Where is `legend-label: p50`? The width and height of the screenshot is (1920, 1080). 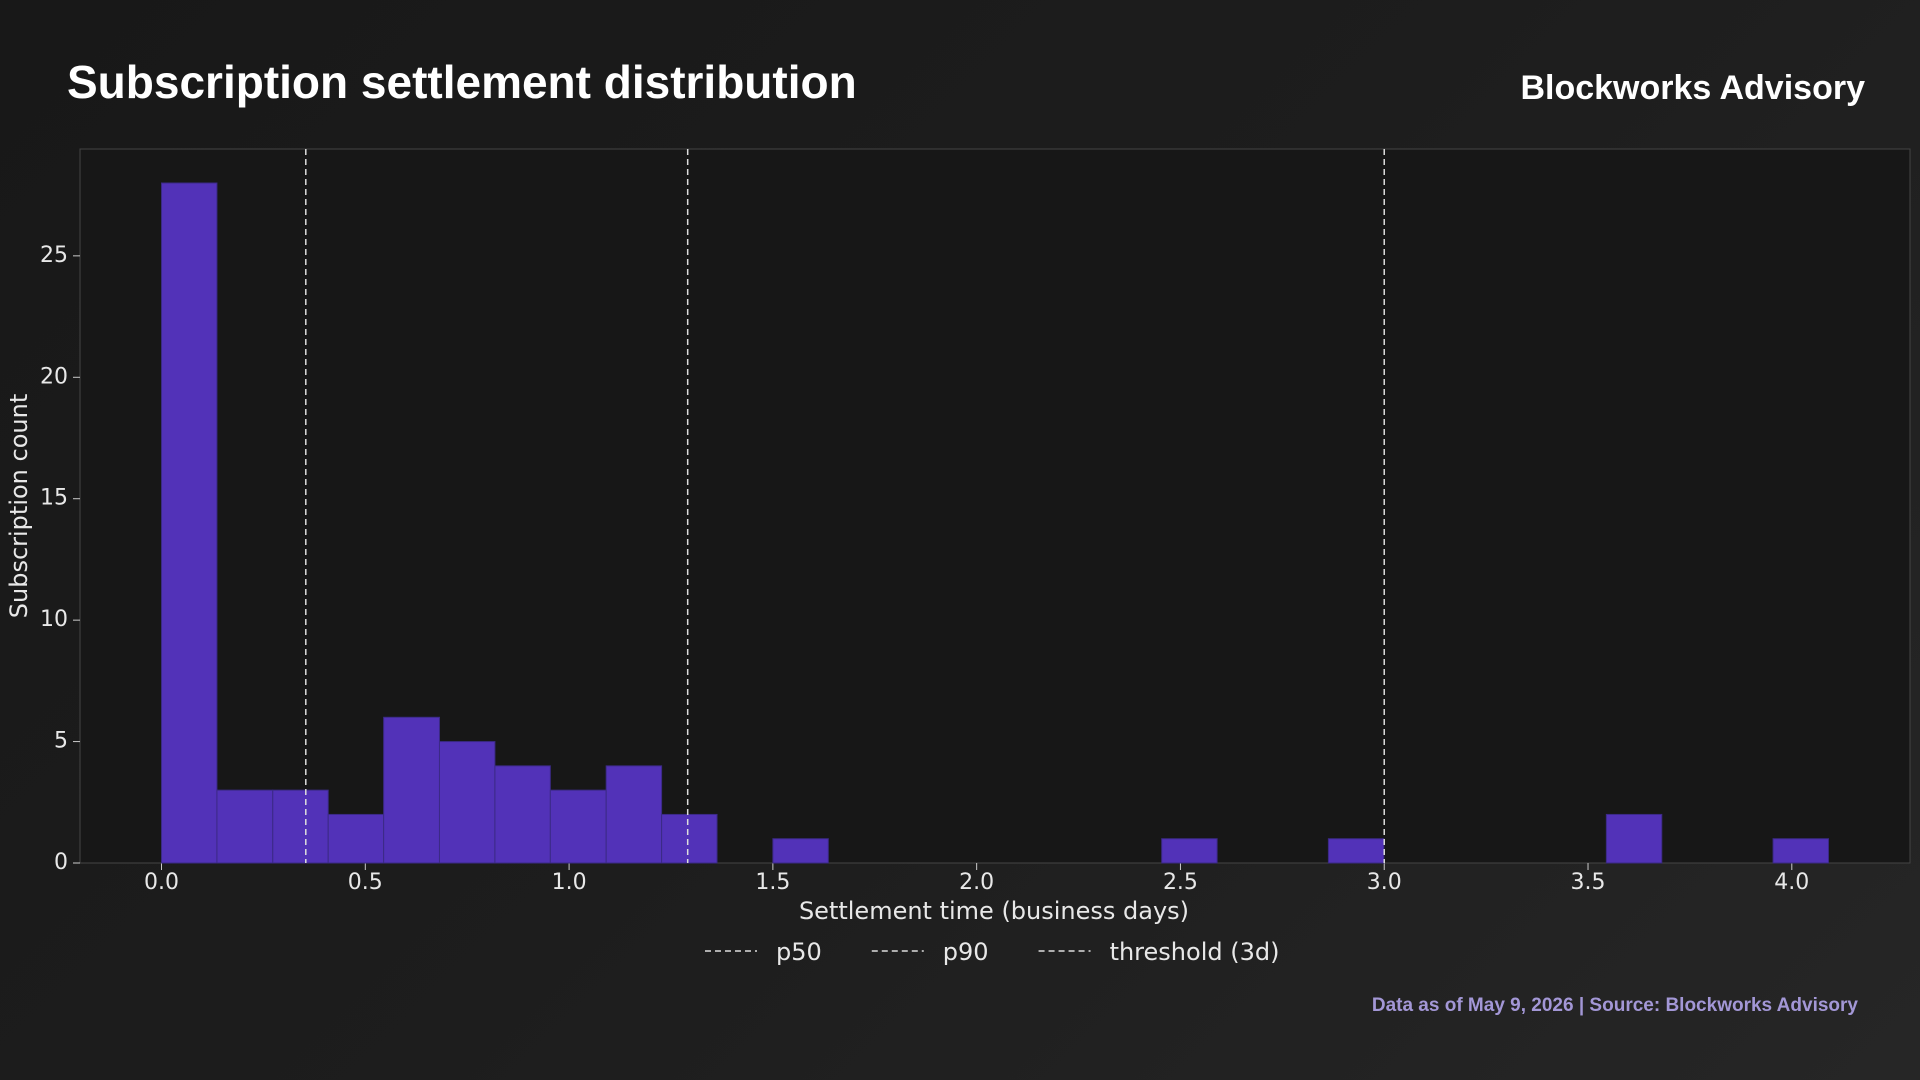 legend-label: p50 is located at coordinates (799, 952).